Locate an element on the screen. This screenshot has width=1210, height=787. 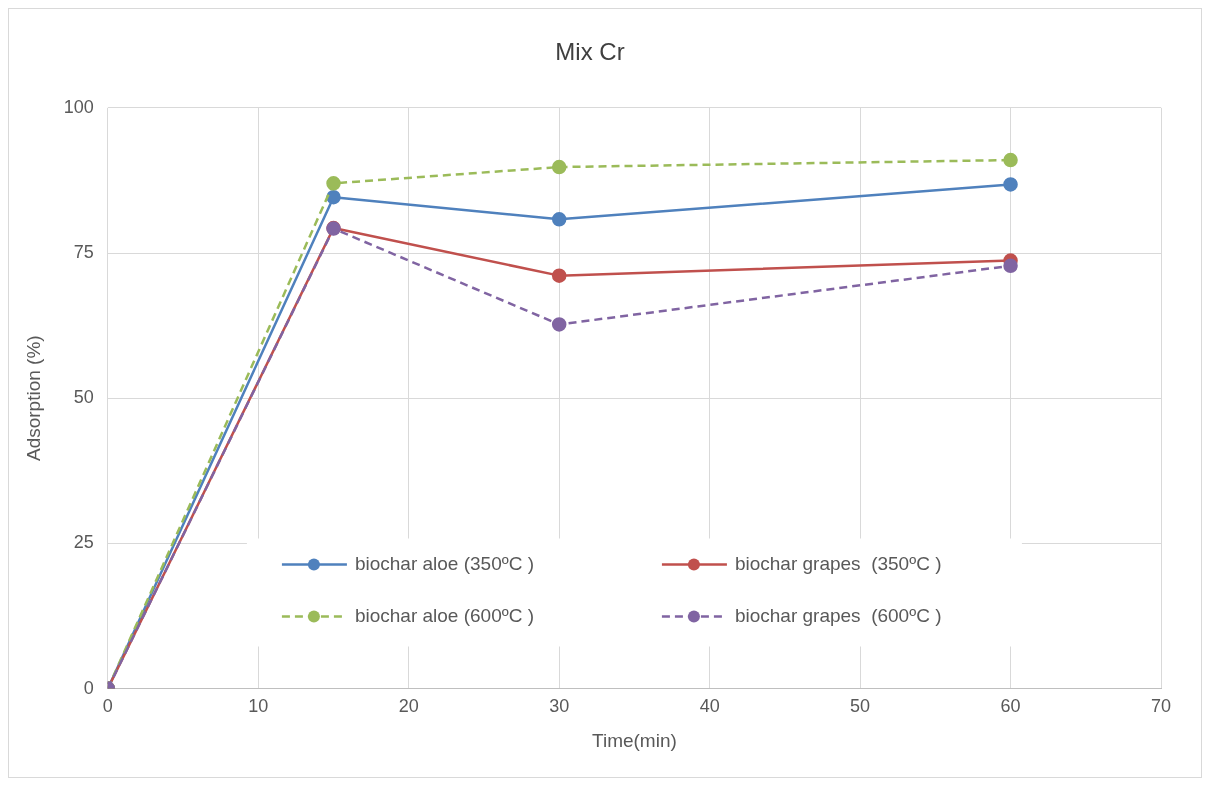
legend-label: biochar grapes (350ºC ) is located at coordinates (838, 563).